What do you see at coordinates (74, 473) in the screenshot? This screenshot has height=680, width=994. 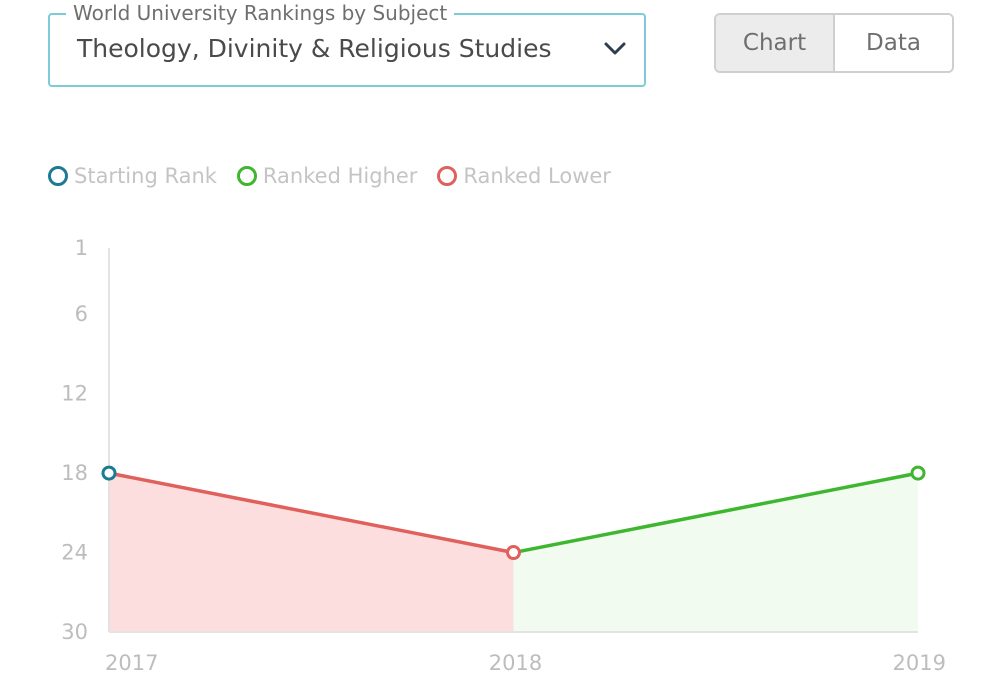 I see `y-tick-label-18: 18` at bounding box center [74, 473].